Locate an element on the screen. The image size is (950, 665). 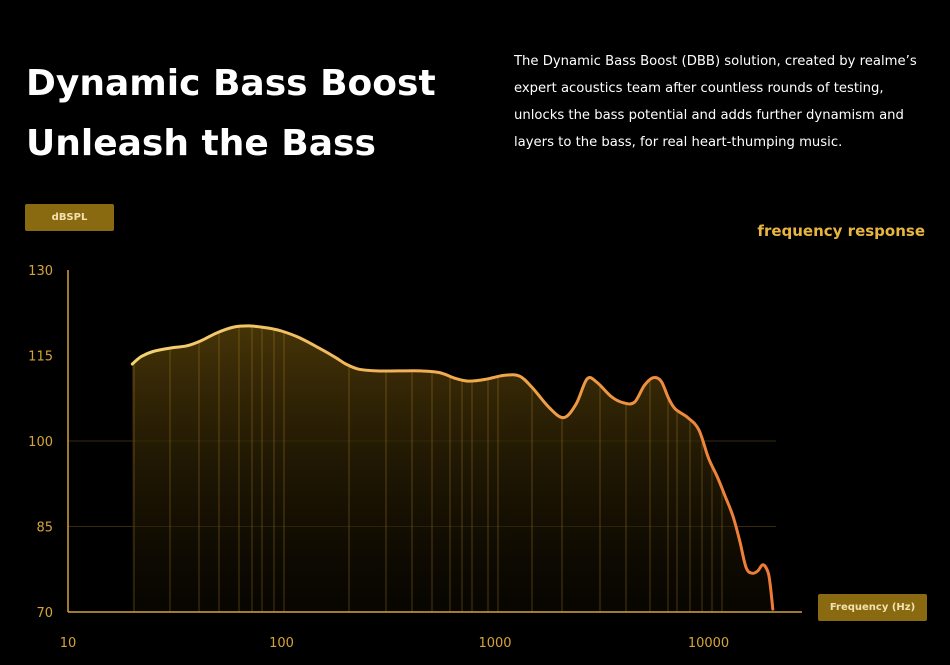
x-axis-label-badge: Frequency (Hz) is located at coordinates (872, 607).